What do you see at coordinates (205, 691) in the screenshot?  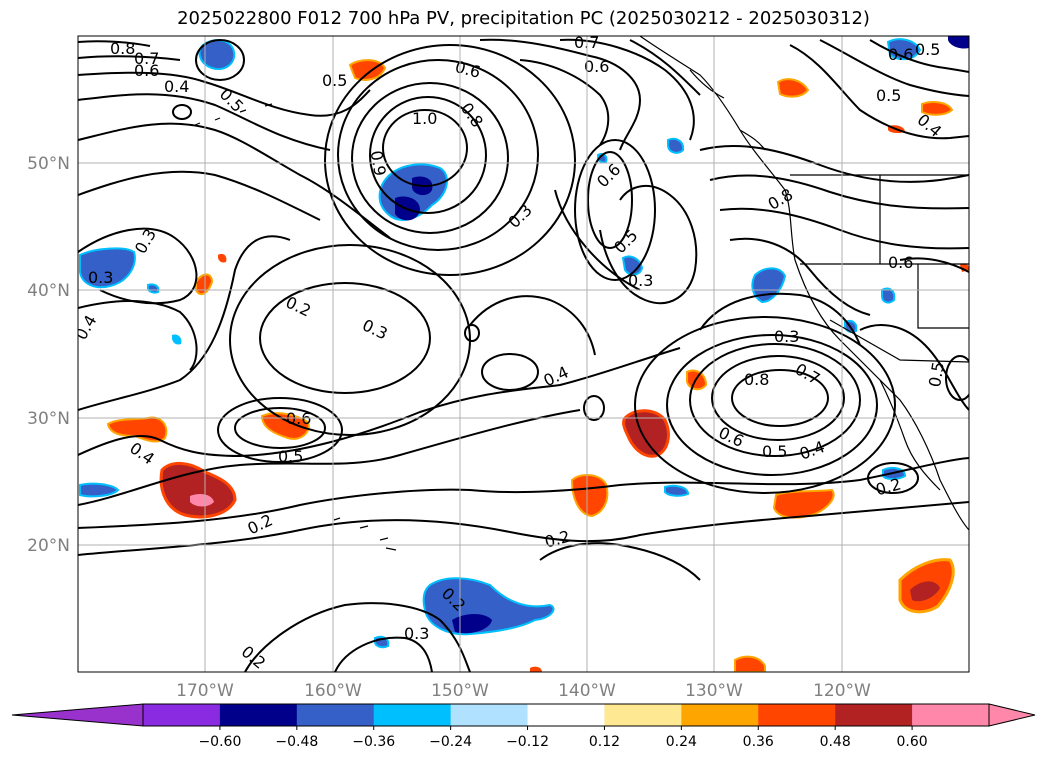 I see `lon-label: 170°W` at bounding box center [205, 691].